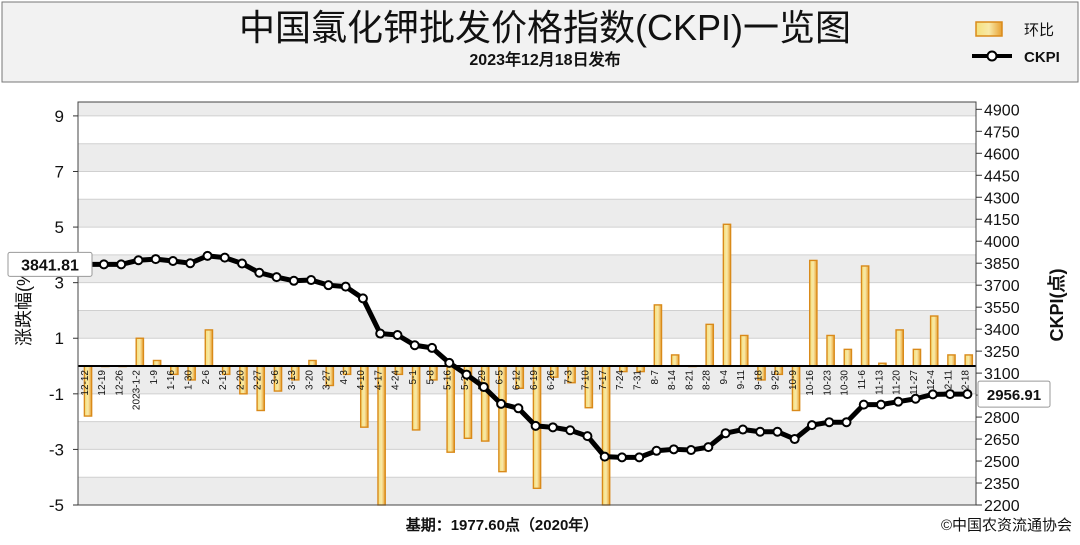  I want to click on x-tick-label: 2-13, so click(223, 380).